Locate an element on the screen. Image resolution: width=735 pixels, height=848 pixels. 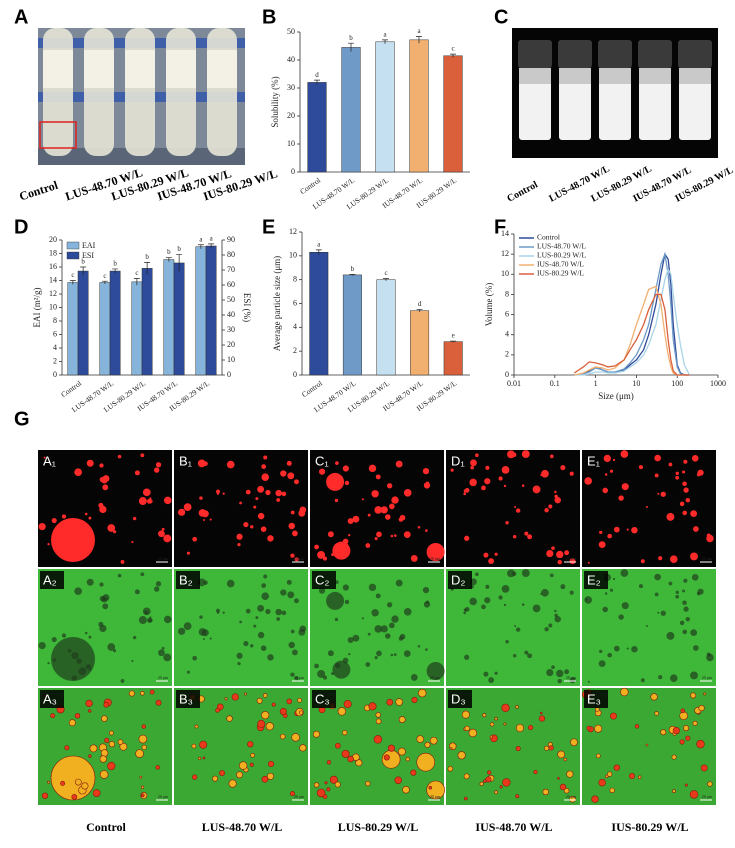
y2-tick-label: 60 is located at coordinates (231, 284).